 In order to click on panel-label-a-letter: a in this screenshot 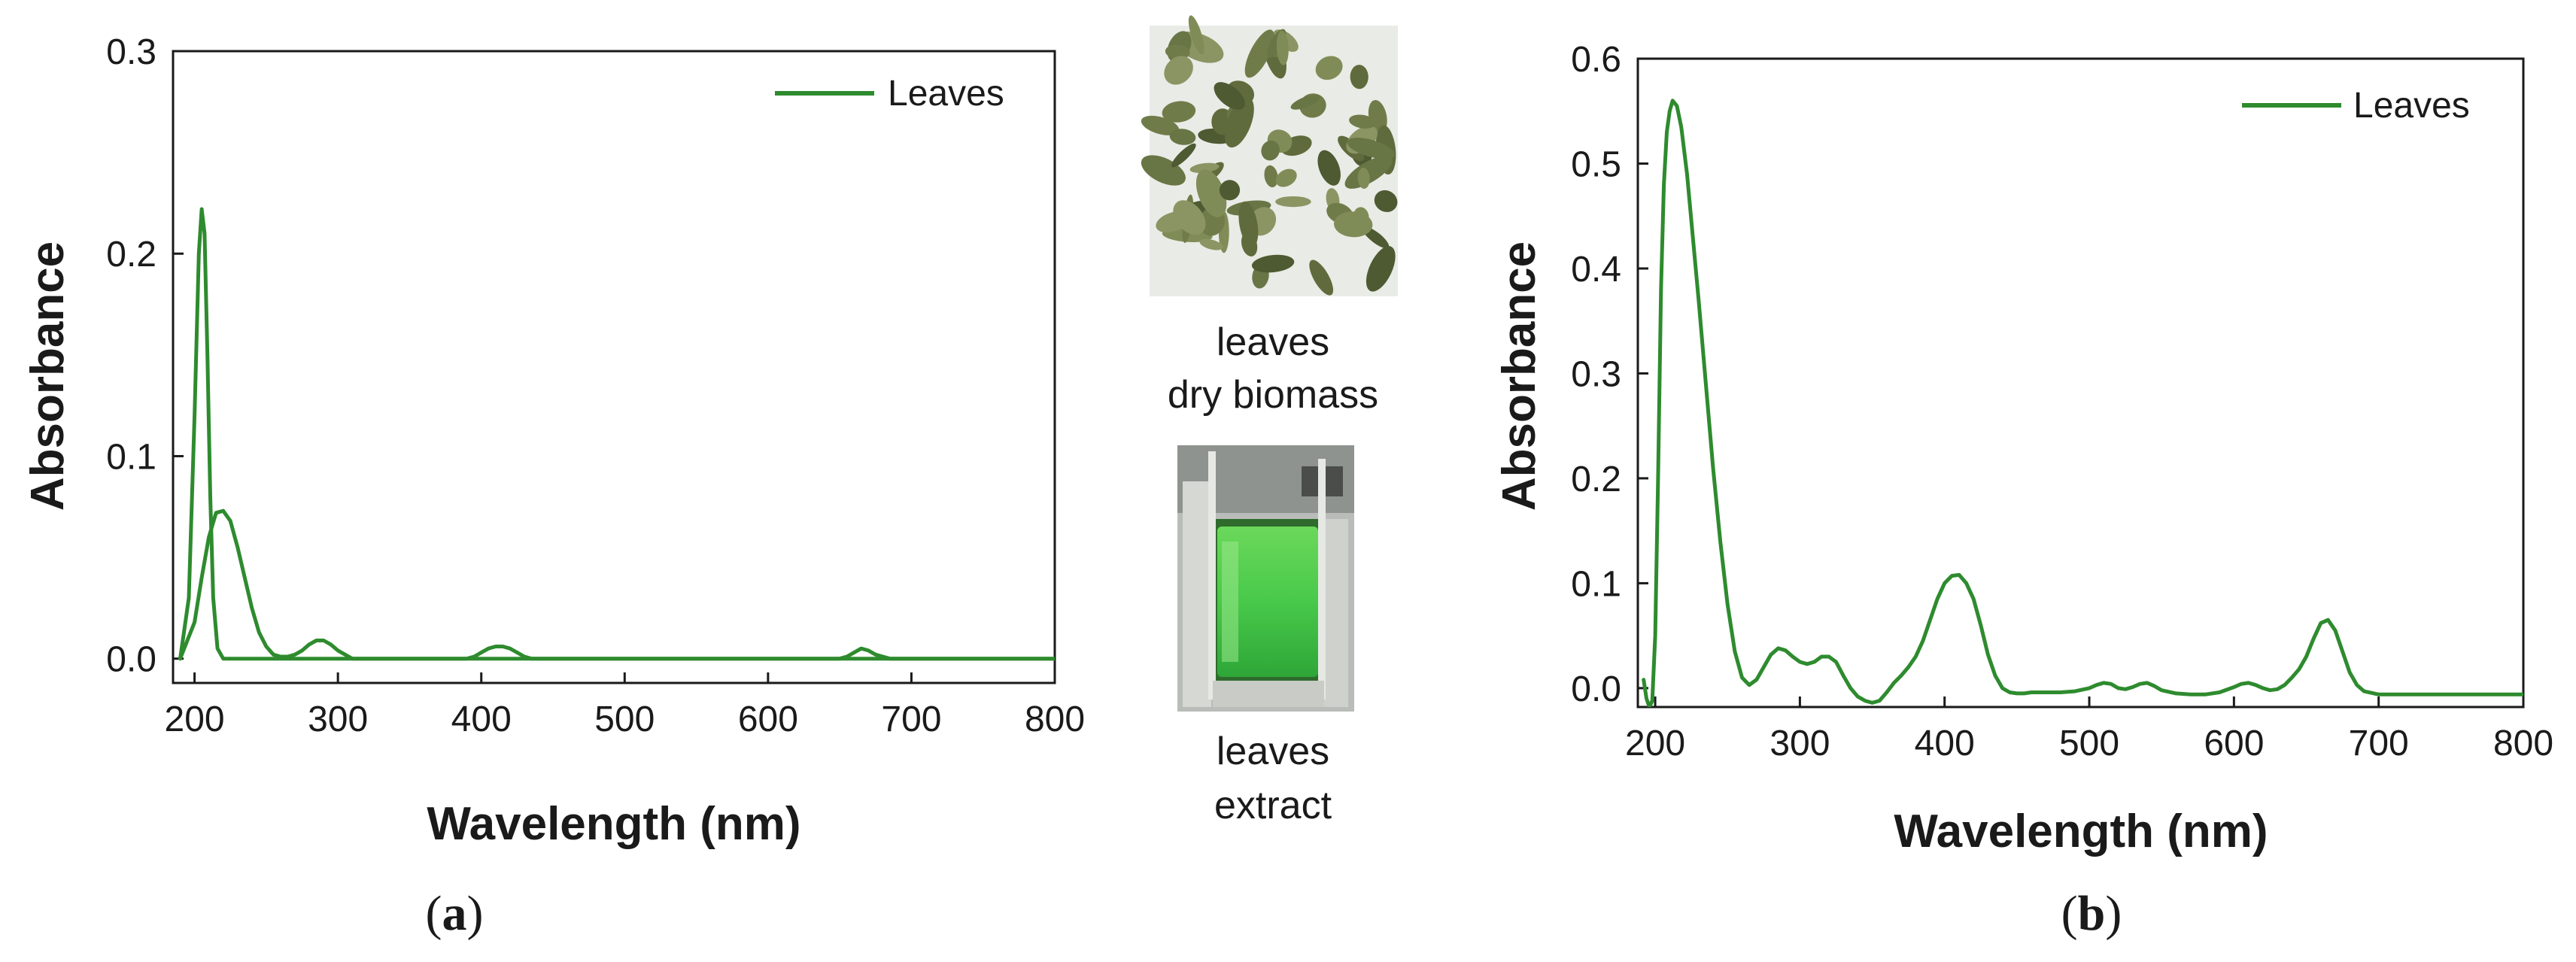, I will do `click(455, 914)`.